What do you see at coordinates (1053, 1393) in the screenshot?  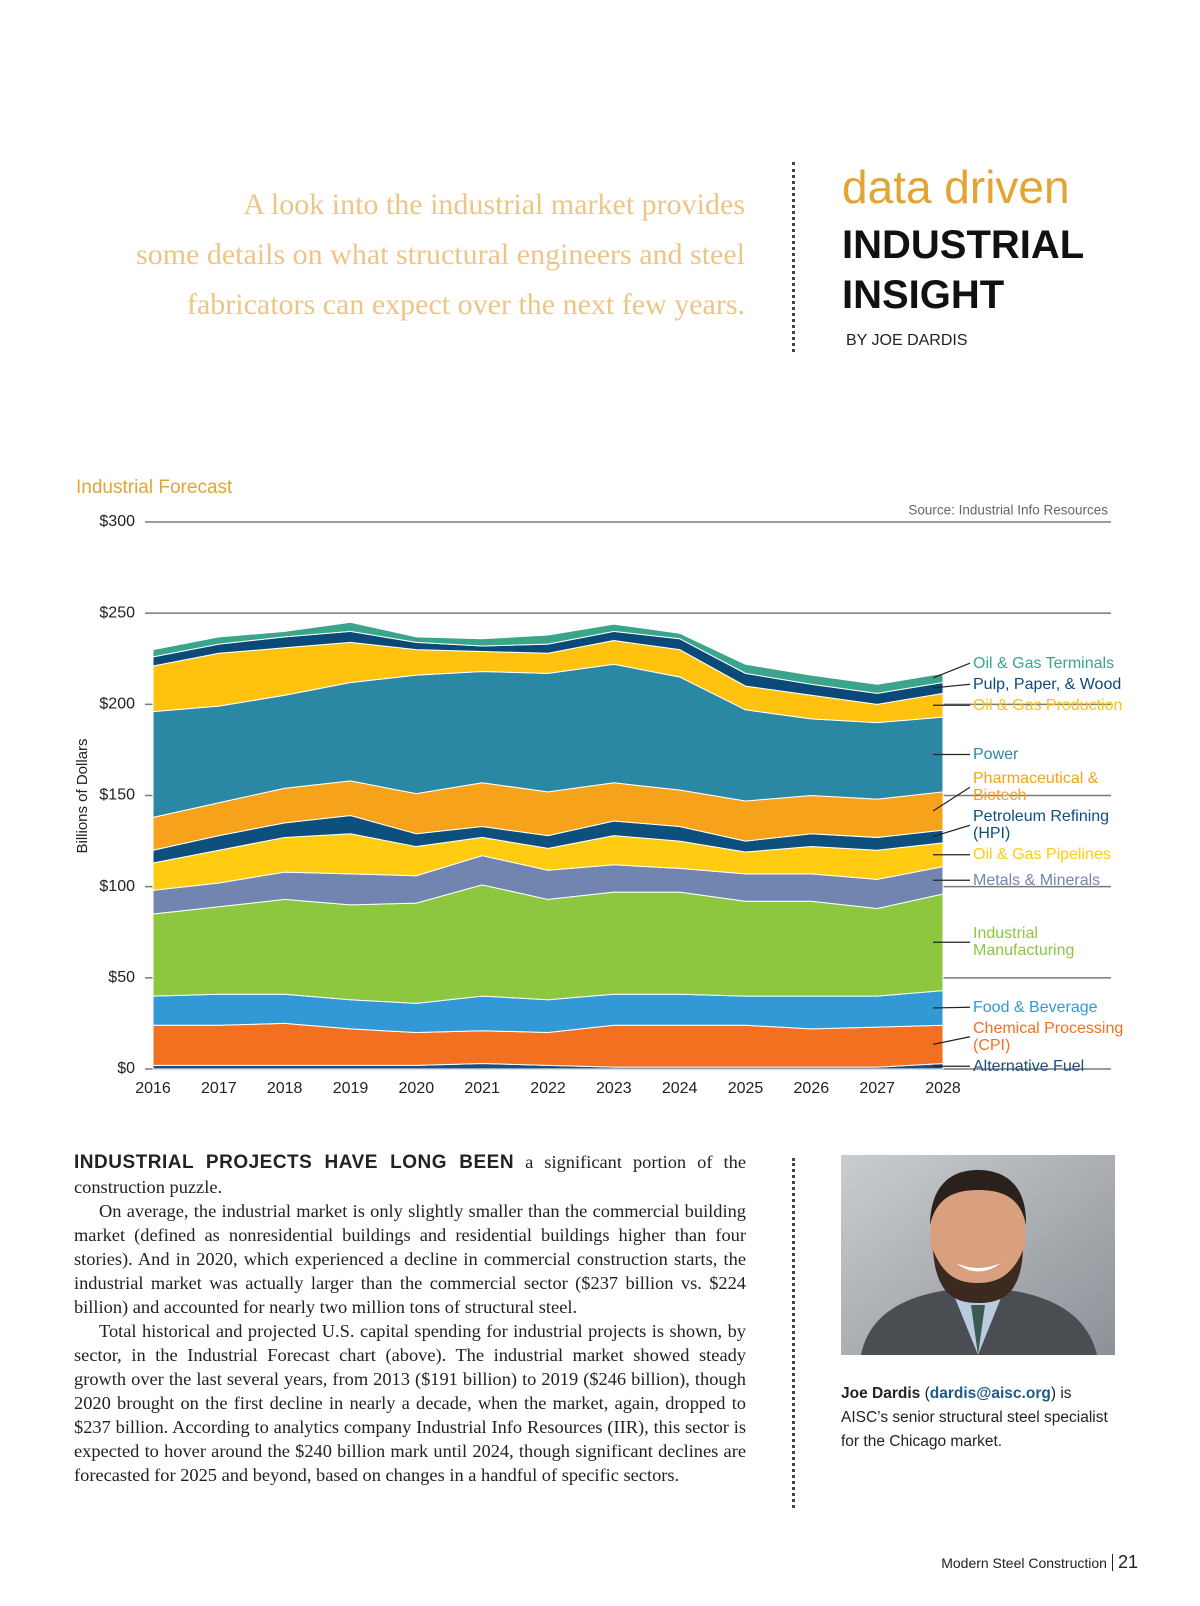 I see `paren: )` at bounding box center [1053, 1393].